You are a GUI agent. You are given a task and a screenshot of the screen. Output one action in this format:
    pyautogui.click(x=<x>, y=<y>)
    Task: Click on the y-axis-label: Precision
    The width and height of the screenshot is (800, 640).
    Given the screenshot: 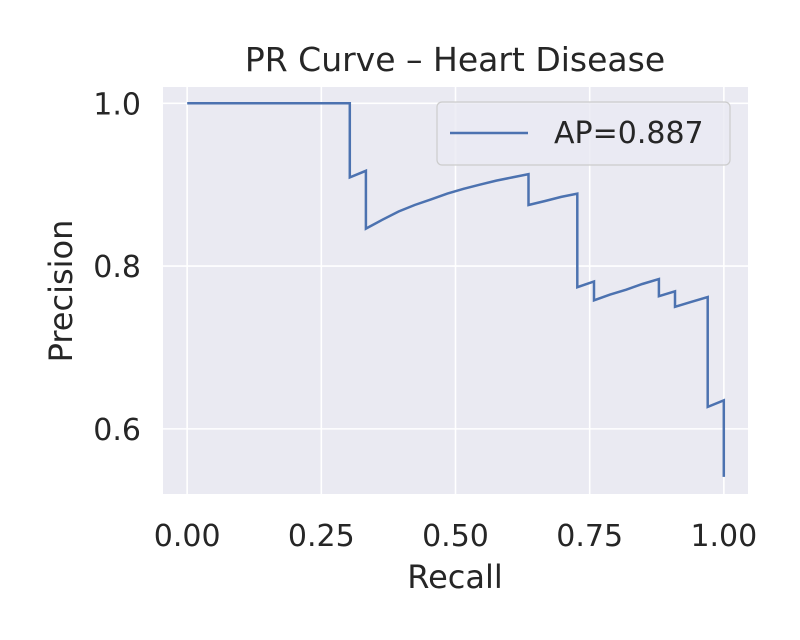 What is the action you would take?
    pyautogui.click(x=61, y=291)
    